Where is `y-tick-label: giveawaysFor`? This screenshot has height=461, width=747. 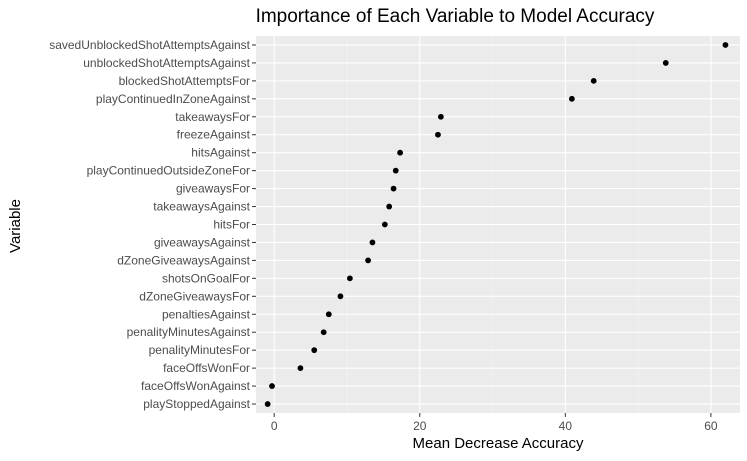 y-tick-label: giveawaysFor is located at coordinates (213, 189).